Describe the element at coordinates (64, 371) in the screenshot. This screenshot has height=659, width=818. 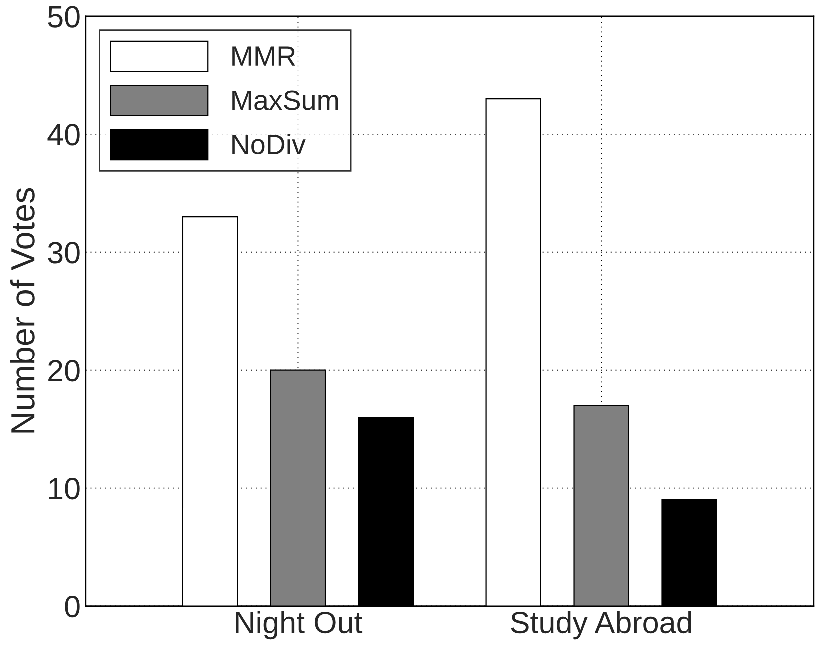
I see `y-tick-label: 20` at that location.